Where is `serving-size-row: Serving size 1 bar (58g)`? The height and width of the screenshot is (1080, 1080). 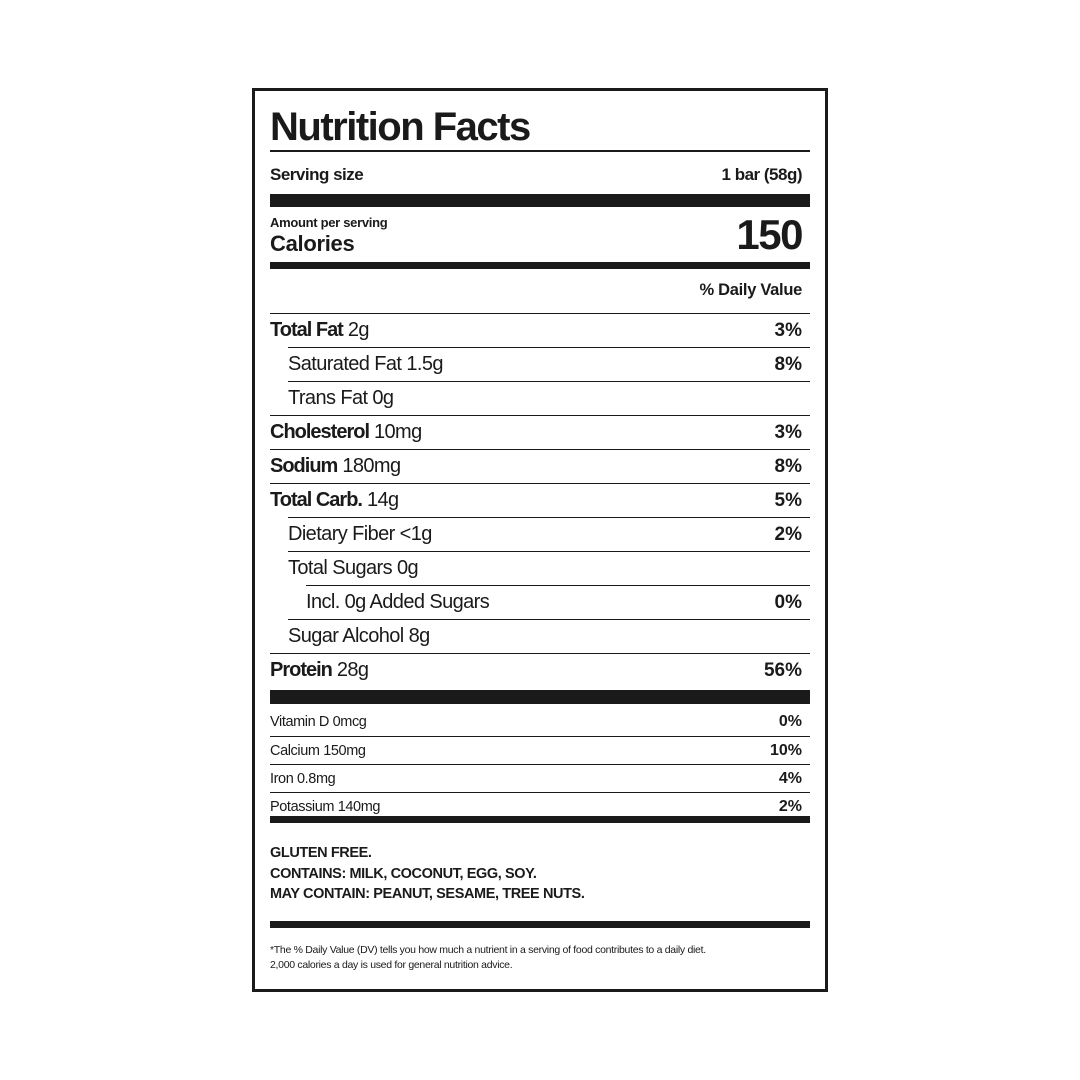 serving-size-row: Serving size 1 bar (58g) is located at coordinates (536, 175).